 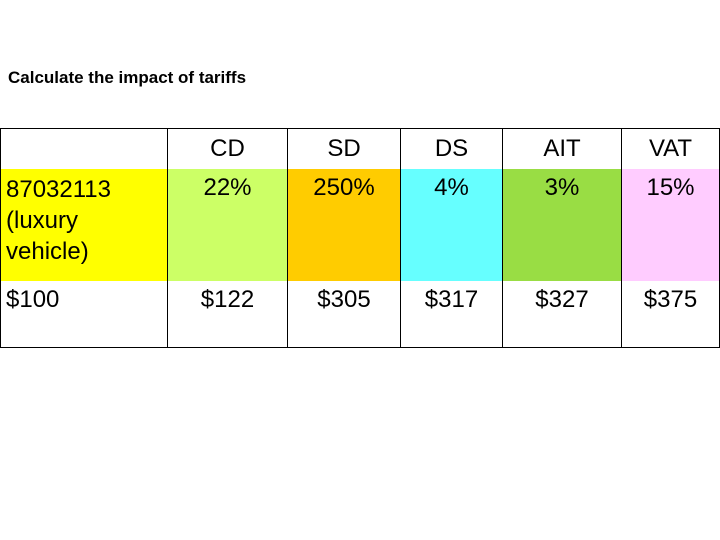 I want to click on header-ds-label: DS, so click(x=451, y=148).